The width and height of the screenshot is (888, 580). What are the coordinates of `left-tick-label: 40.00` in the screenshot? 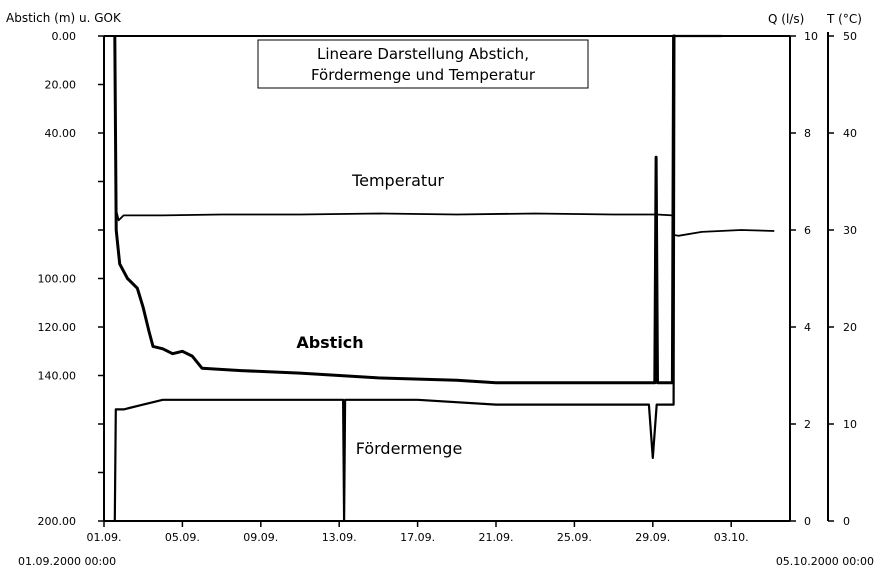 It's located at (61, 133).